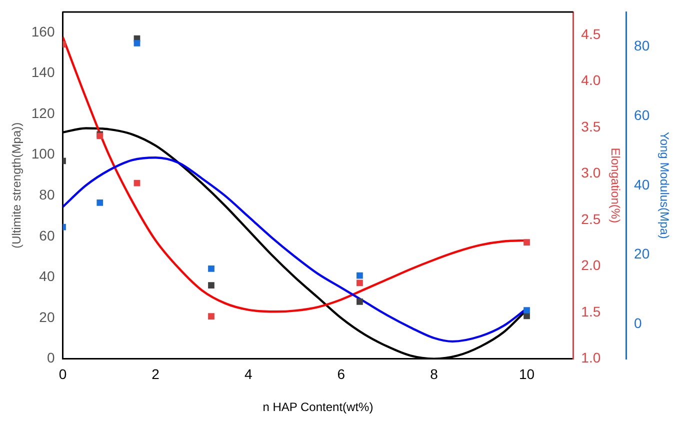 The height and width of the screenshot is (423, 683). What do you see at coordinates (43, 112) in the screenshot?
I see `y-tick-label: 120` at bounding box center [43, 112].